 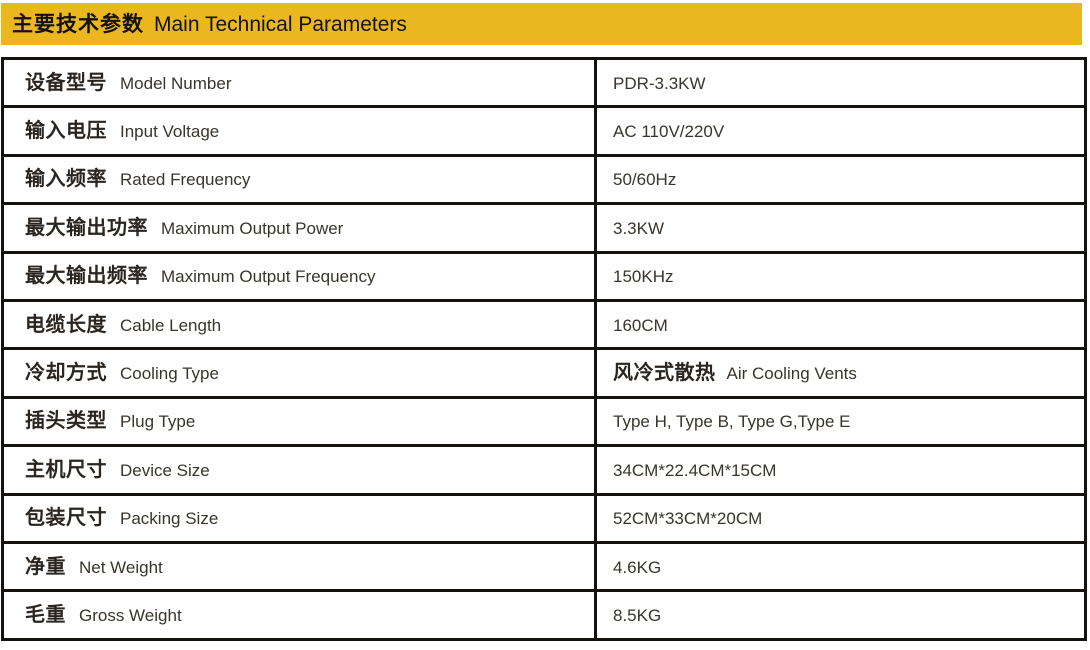 I want to click on section-title-zh: 主要技术参数, so click(x=78, y=24).